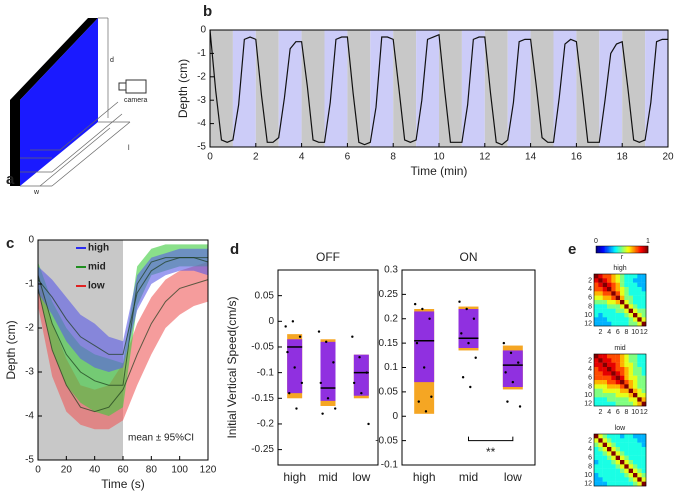 The height and width of the screenshot is (496, 675). Describe the element at coordinates (11, 349) in the screenshot. I see `y-axis-label: Depth (cm)` at that location.